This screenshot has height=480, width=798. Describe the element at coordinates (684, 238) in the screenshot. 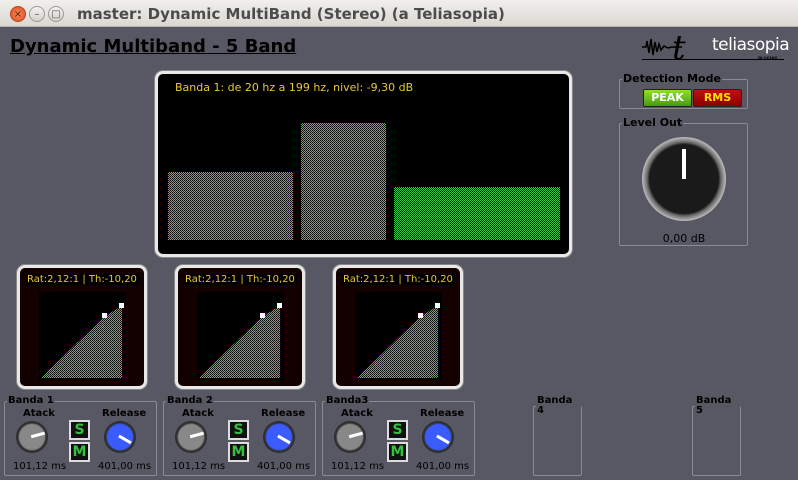

I see `level-out-value: 0,00 dB` at that location.